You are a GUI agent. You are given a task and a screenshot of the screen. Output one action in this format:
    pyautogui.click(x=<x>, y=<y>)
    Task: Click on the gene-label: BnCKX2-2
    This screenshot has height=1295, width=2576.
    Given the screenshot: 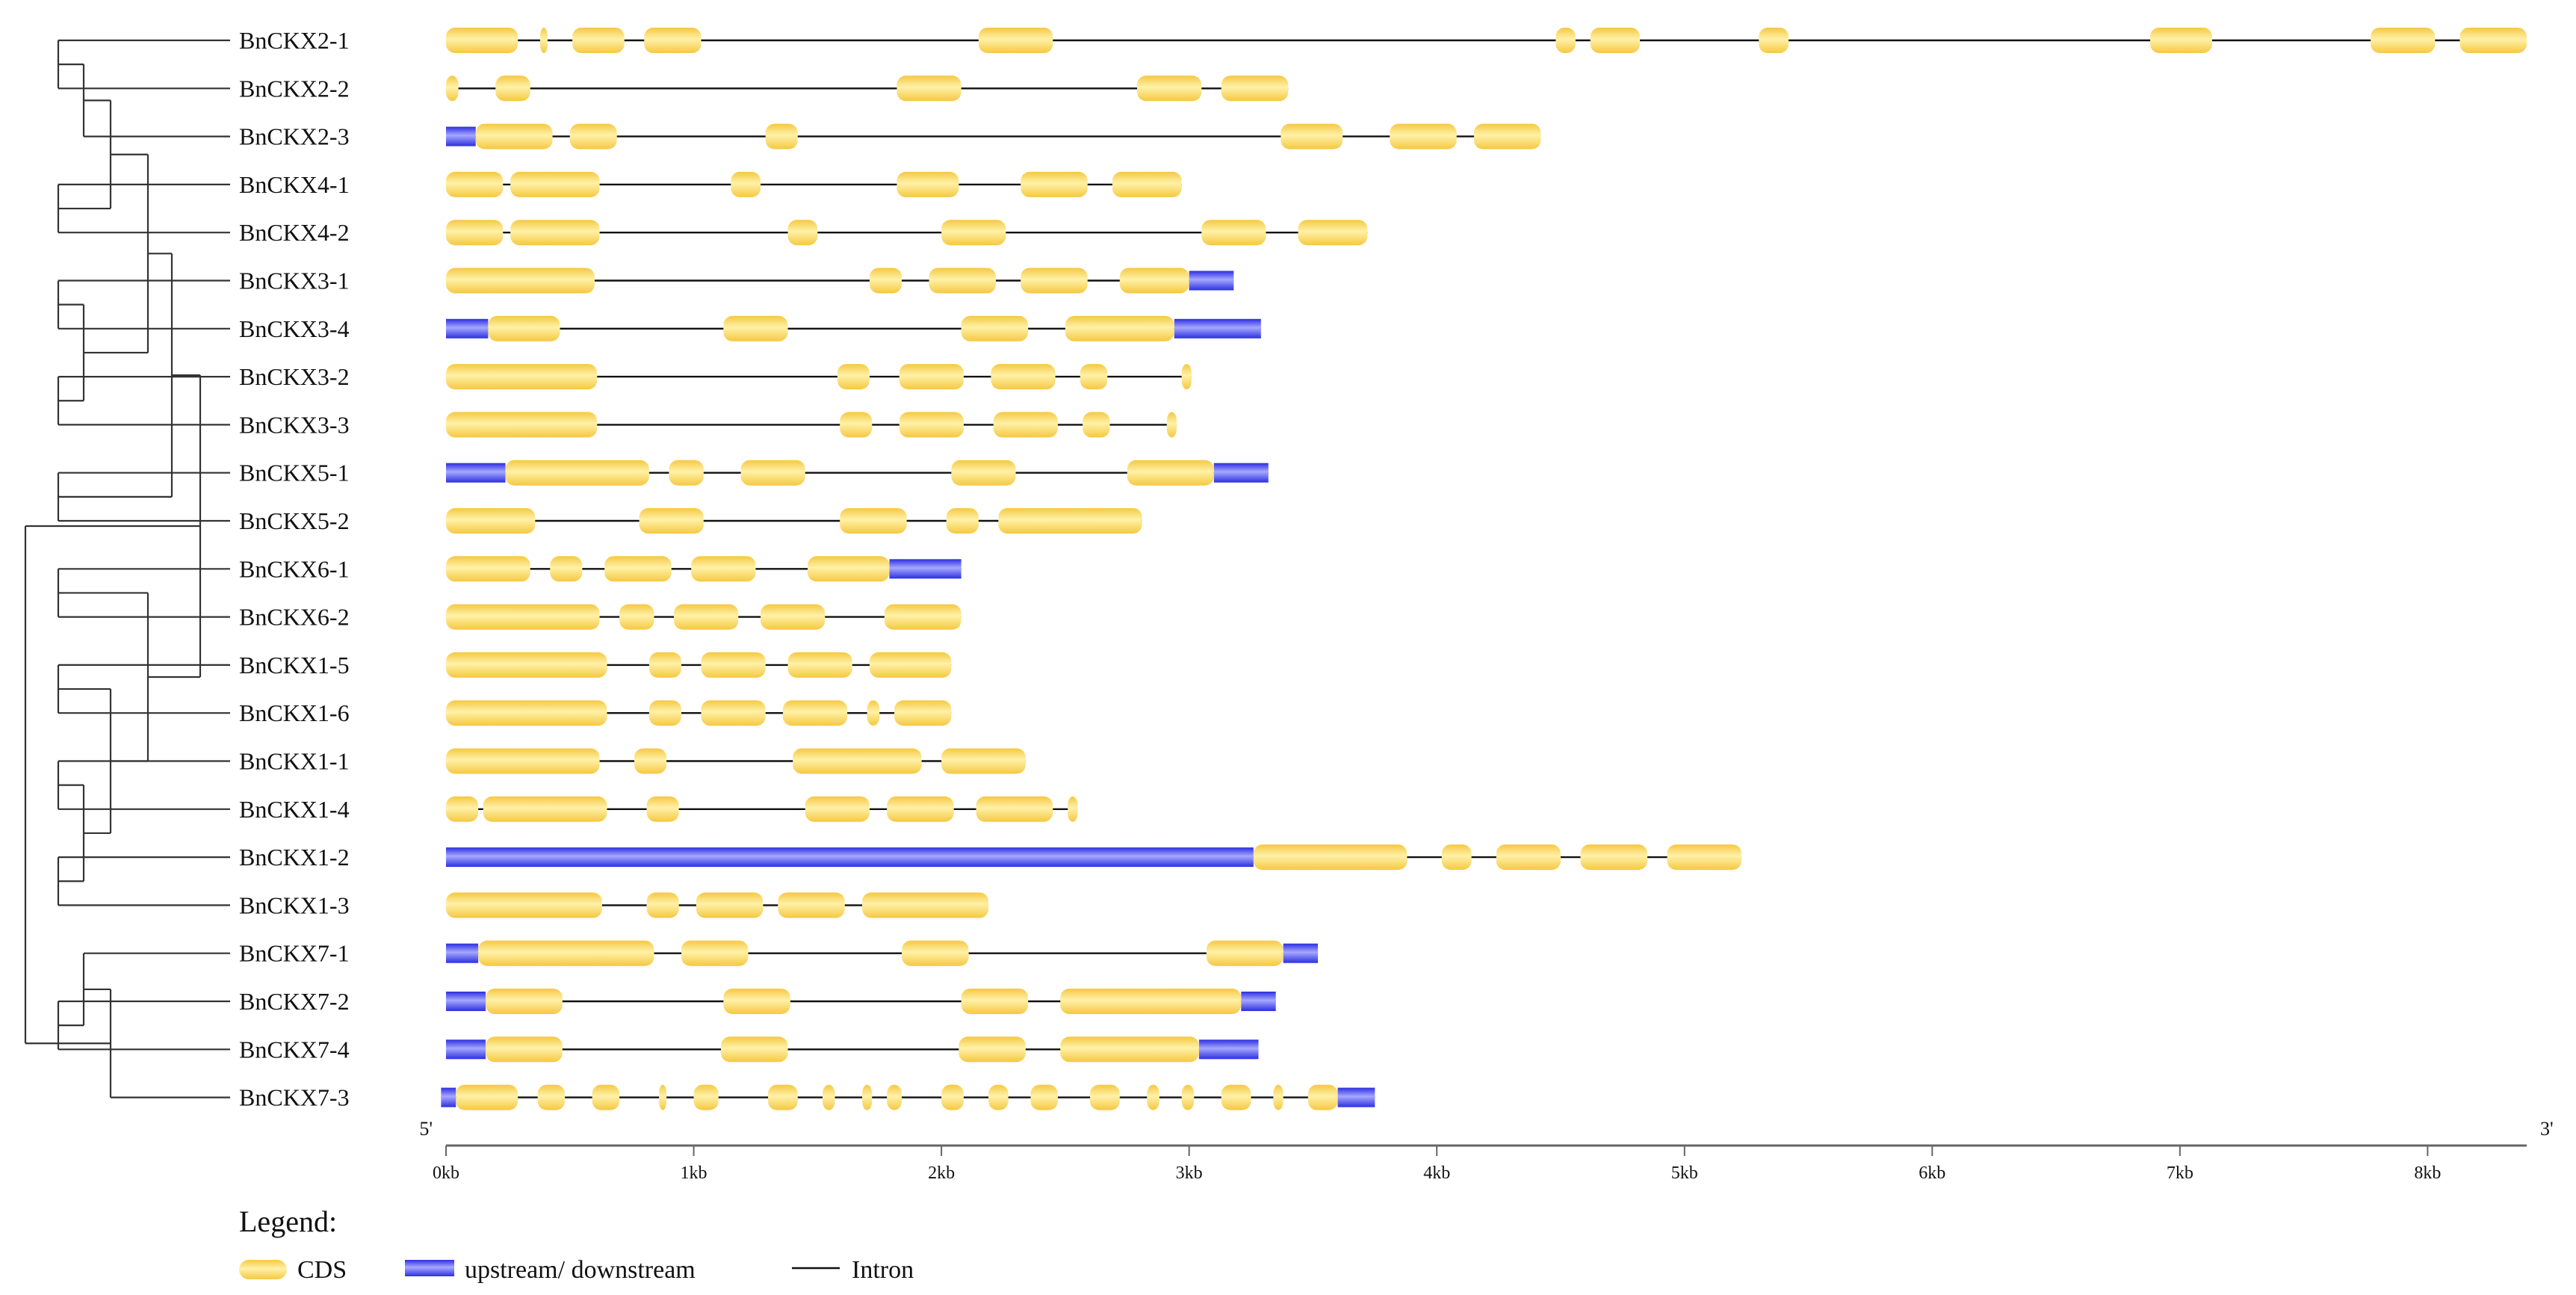 What is the action you would take?
    pyautogui.click(x=294, y=88)
    